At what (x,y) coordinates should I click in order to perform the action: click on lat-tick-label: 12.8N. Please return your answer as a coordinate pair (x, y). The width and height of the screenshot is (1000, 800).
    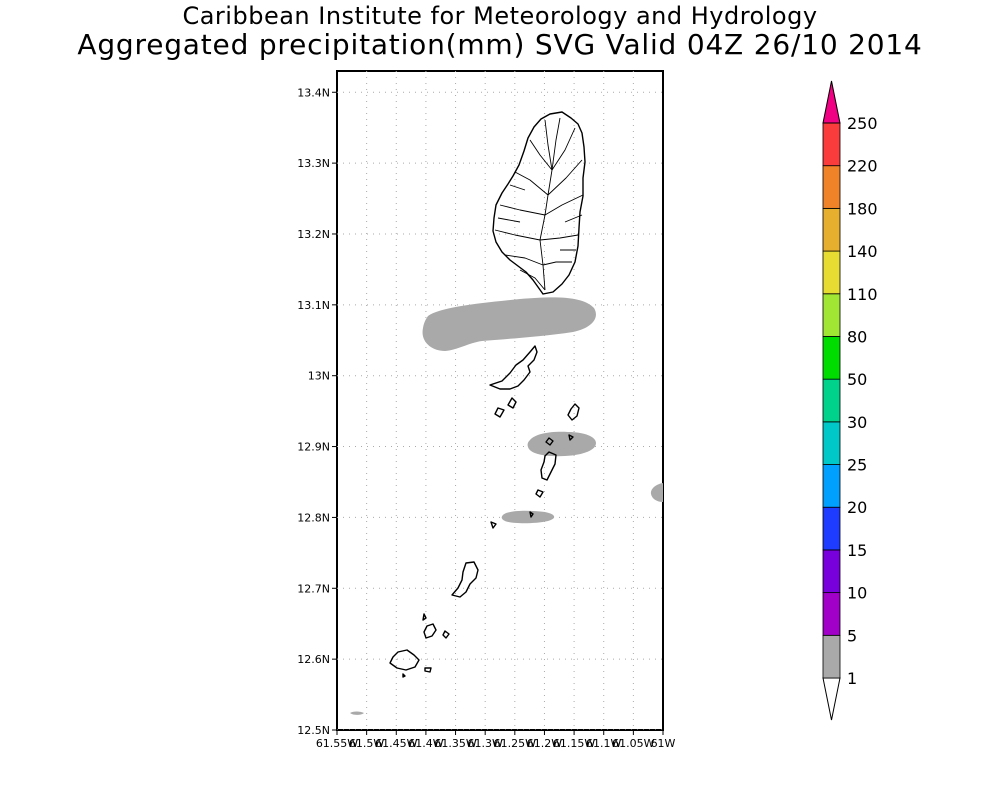
    Looking at the image, I should click on (313, 517).